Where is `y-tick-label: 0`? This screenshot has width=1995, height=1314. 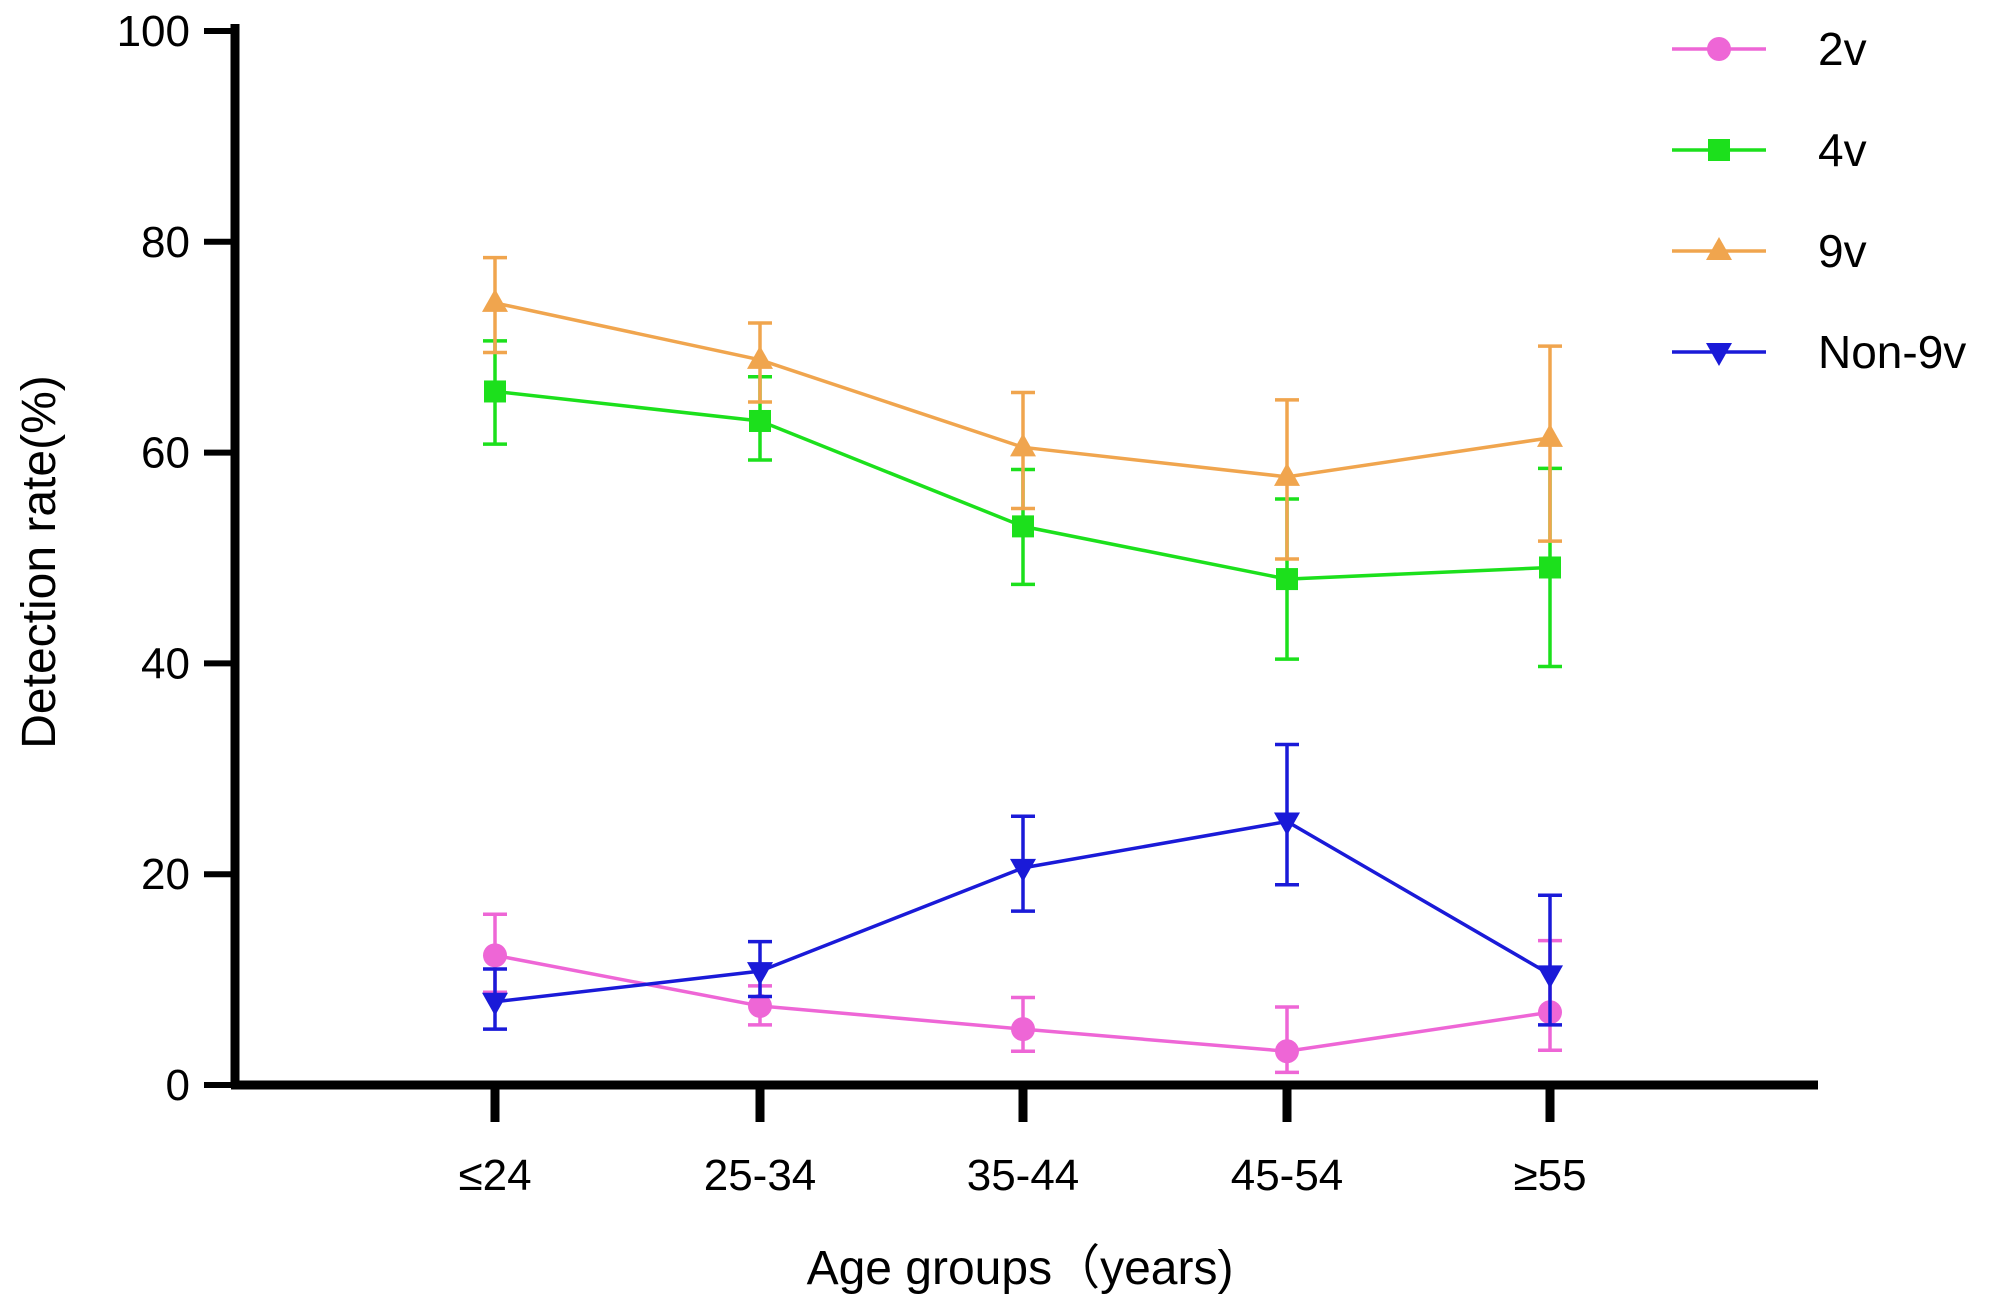
y-tick-label: 0 is located at coordinates (178, 1085).